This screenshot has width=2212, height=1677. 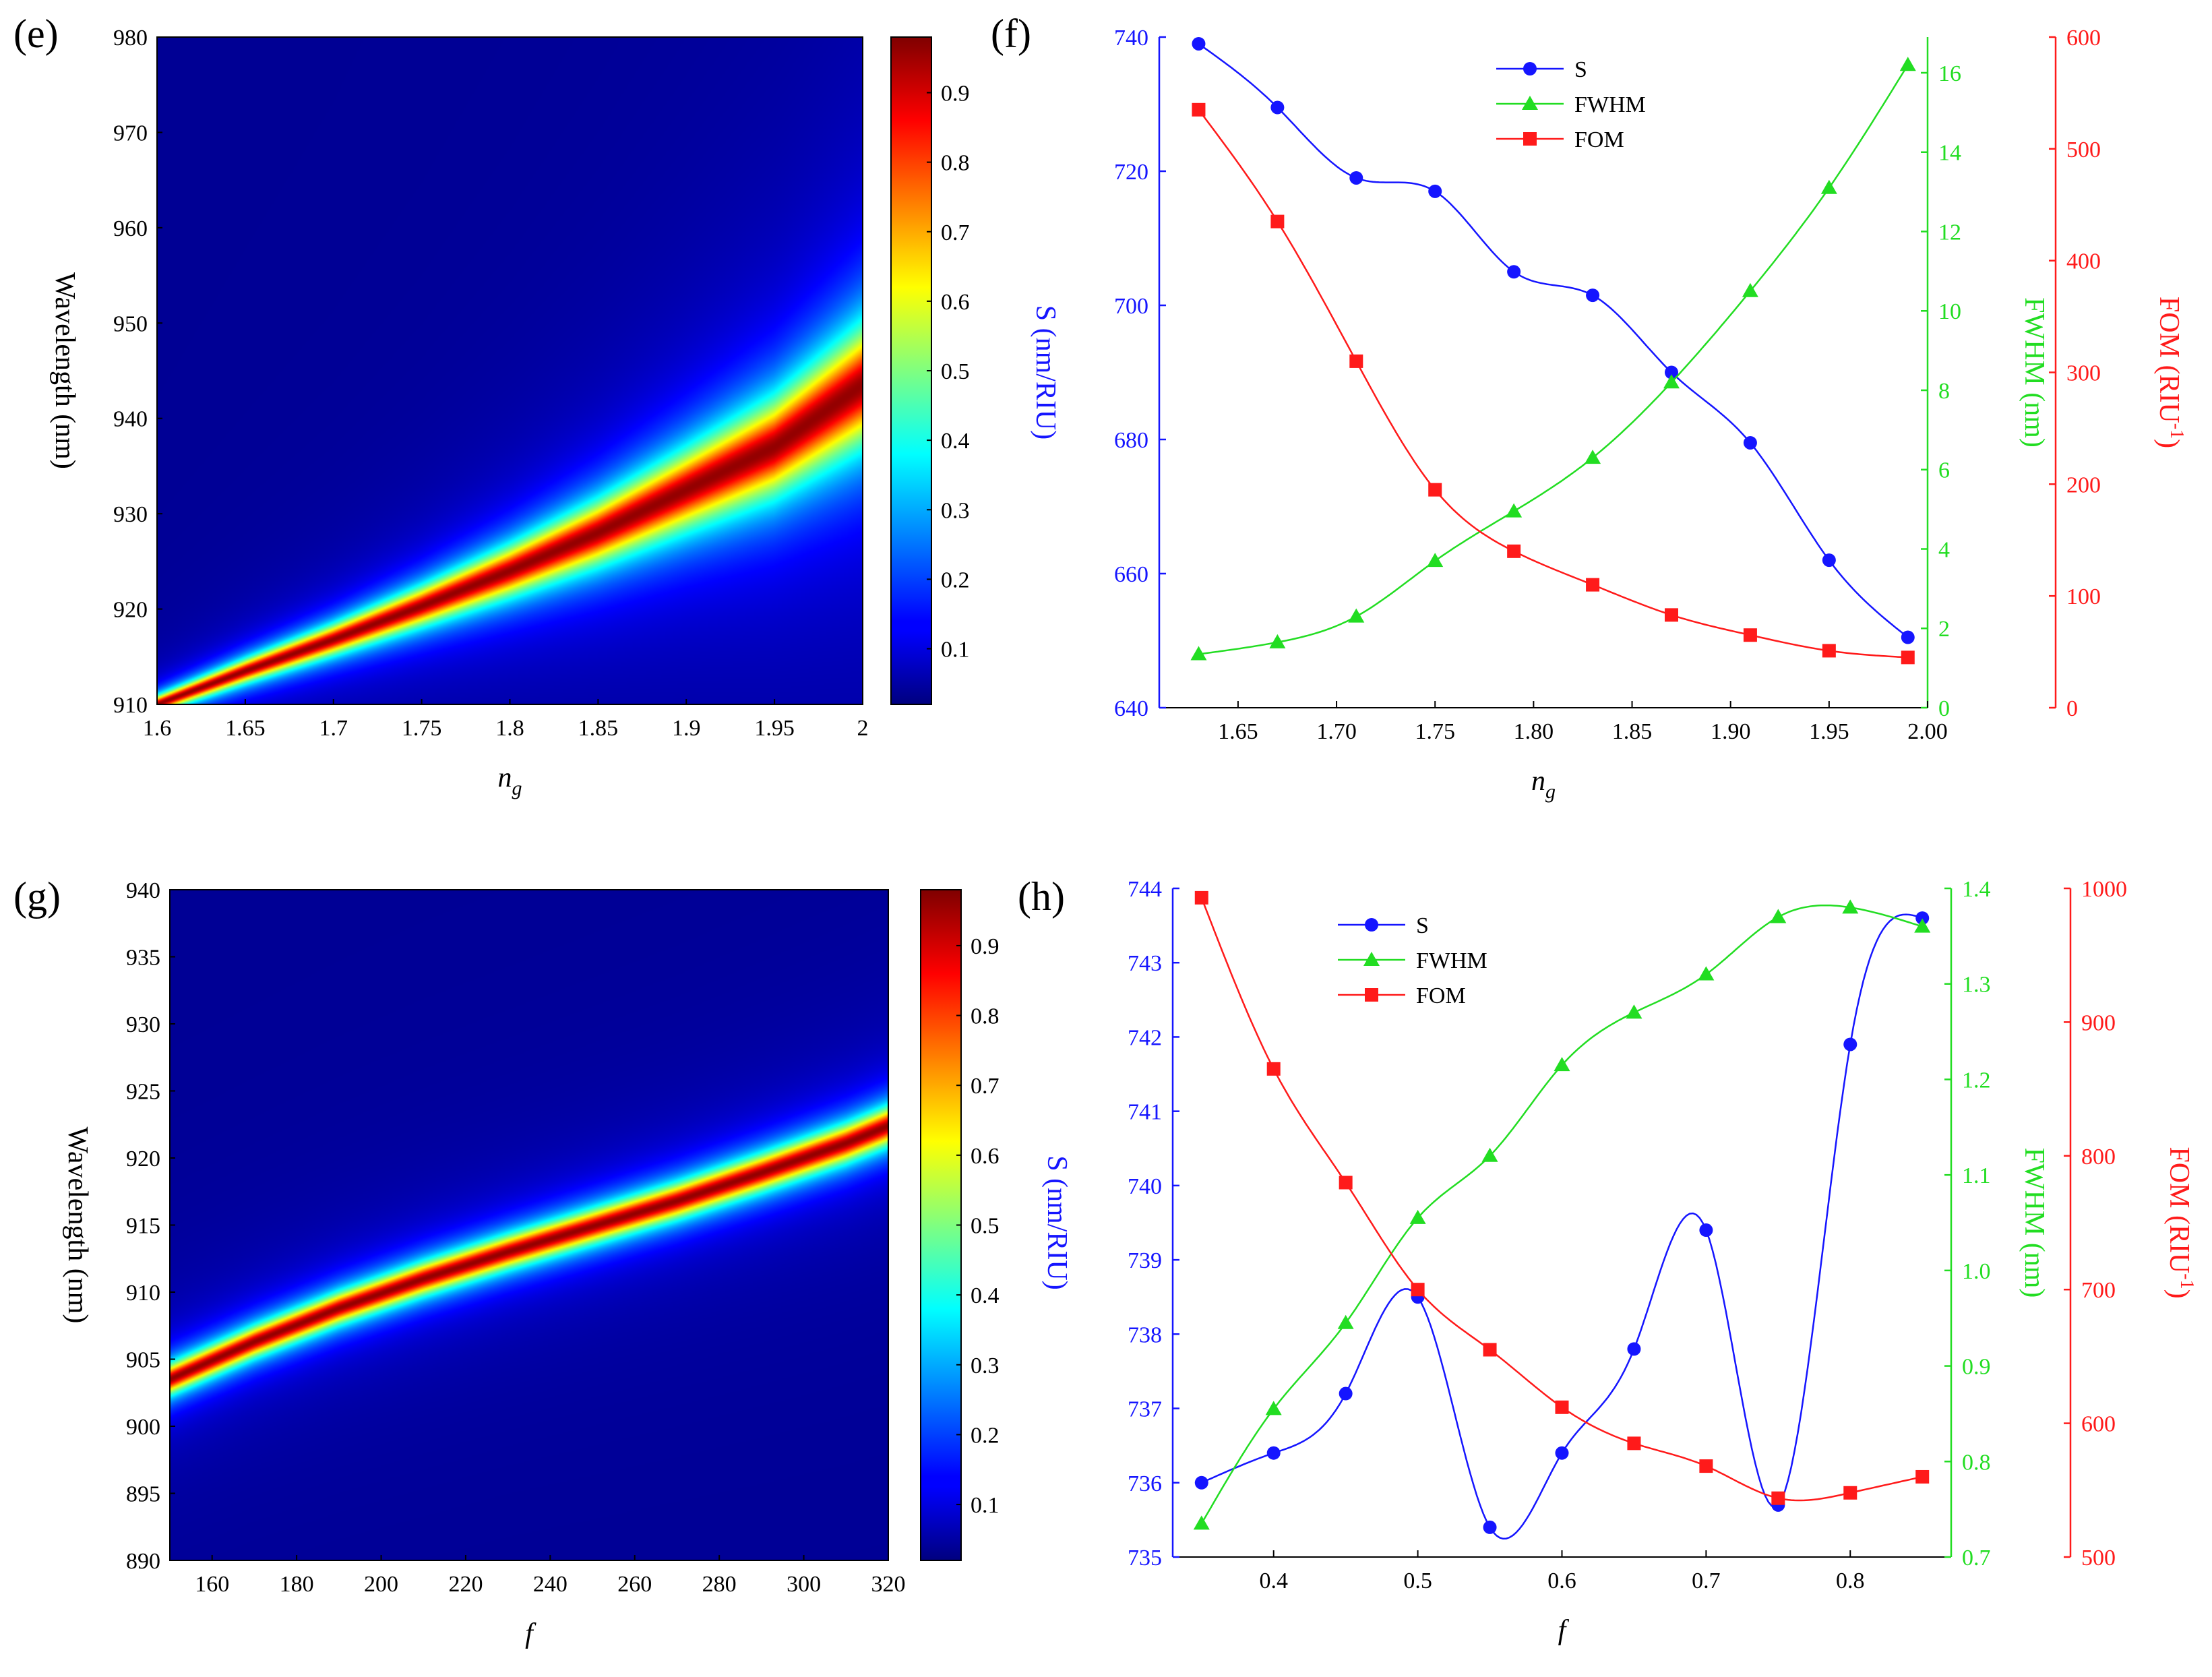 What do you see at coordinates (2098, 1424) in the screenshot?
I see `y-tick-label: 600` at bounding box center [2098, 1424].